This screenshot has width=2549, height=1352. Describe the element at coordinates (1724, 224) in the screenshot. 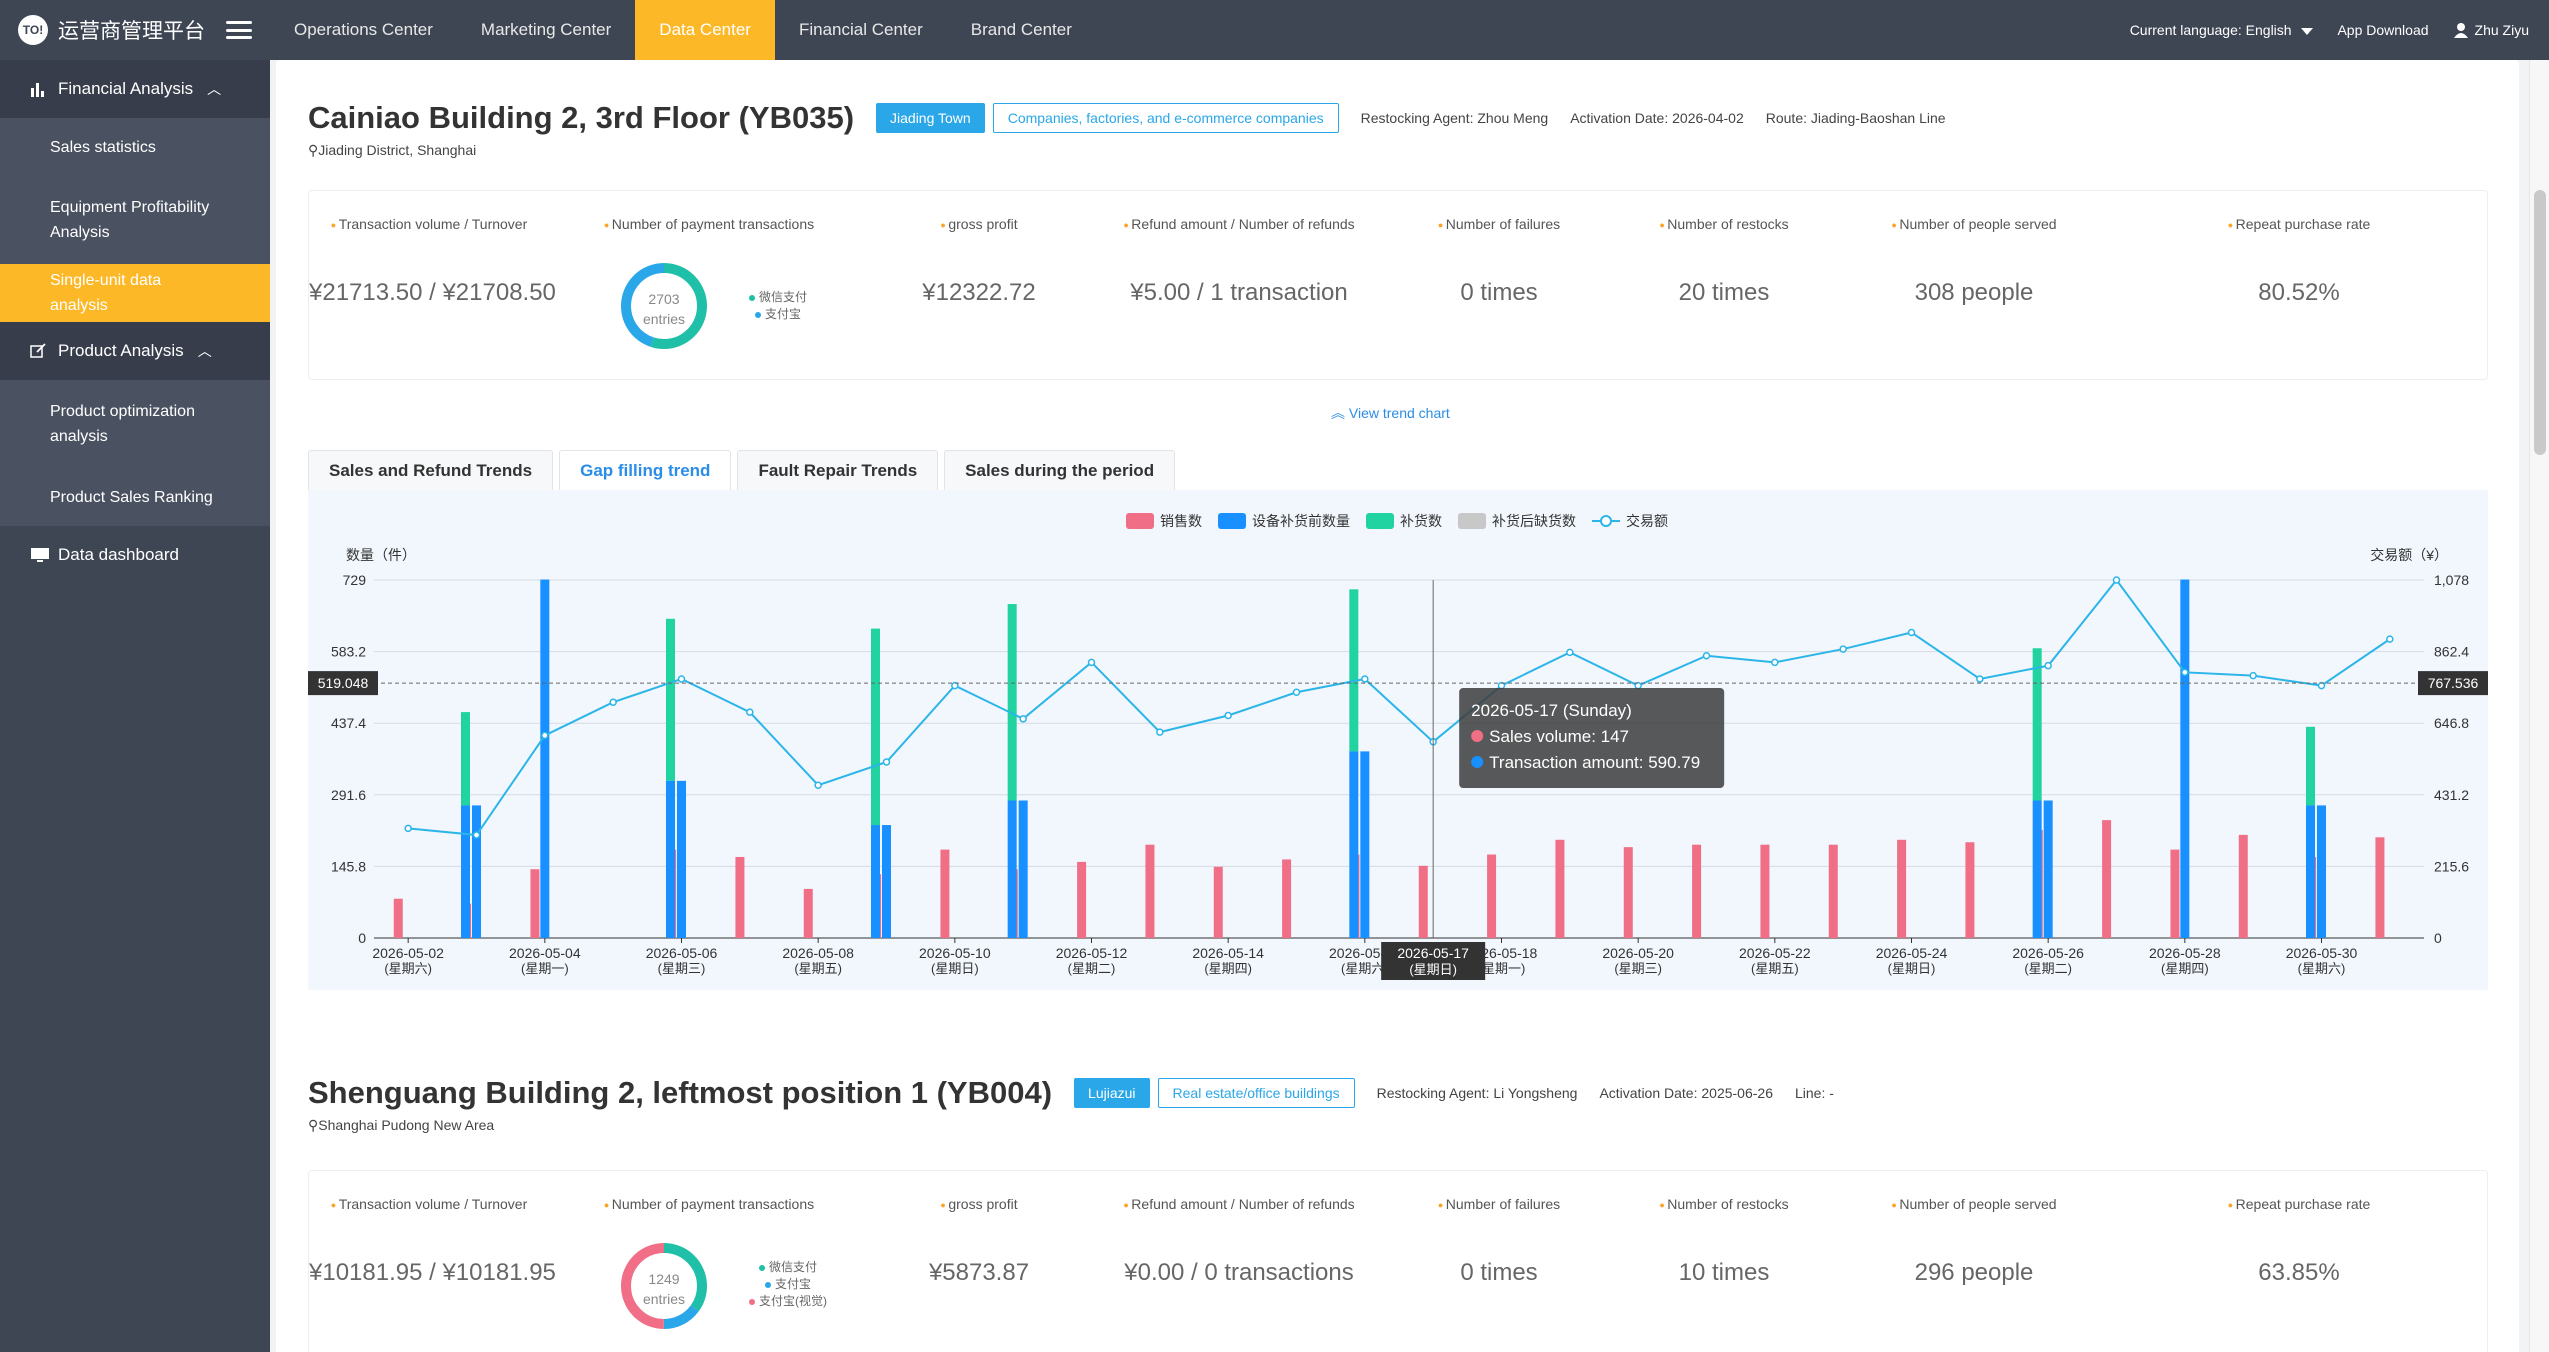

I see `stat-label: Number of restocks` at that location.